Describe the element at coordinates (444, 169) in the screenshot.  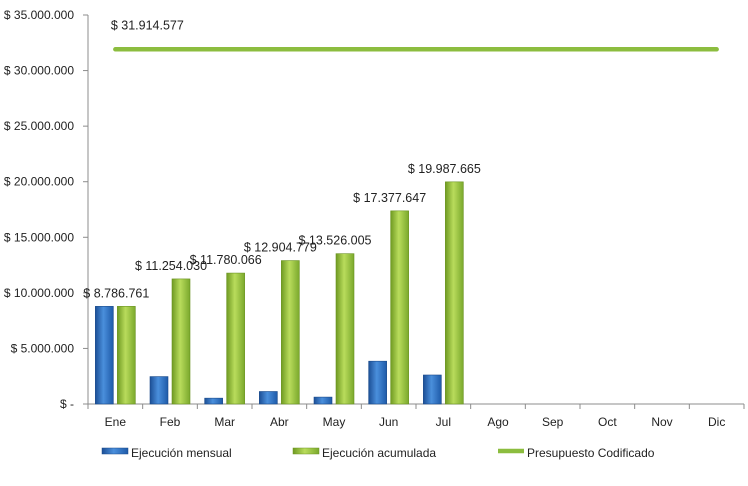
I see `data-label-ejecucion-acumulada: $ 19.987.665` at that location.